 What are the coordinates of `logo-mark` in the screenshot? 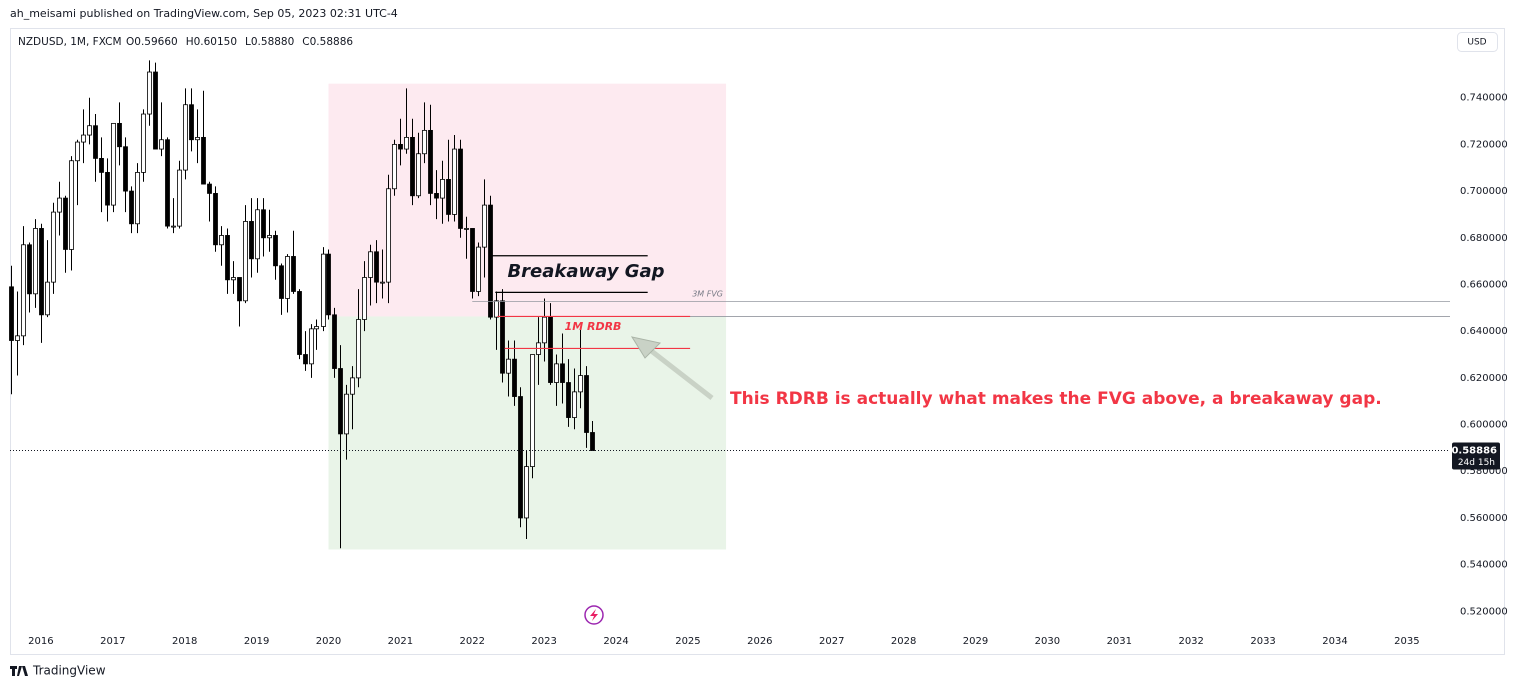 It's located at (19, 671).